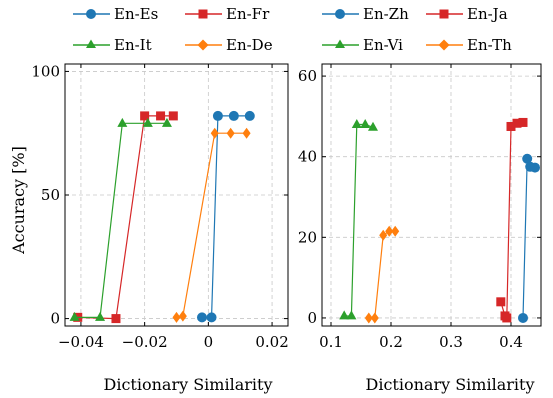 The width and height of the screenshot is (553, 398). What do you see at coordinates (209, 342) in the screenshot?
I see `x-tick-label: 0` at bounding box center [209, 342].